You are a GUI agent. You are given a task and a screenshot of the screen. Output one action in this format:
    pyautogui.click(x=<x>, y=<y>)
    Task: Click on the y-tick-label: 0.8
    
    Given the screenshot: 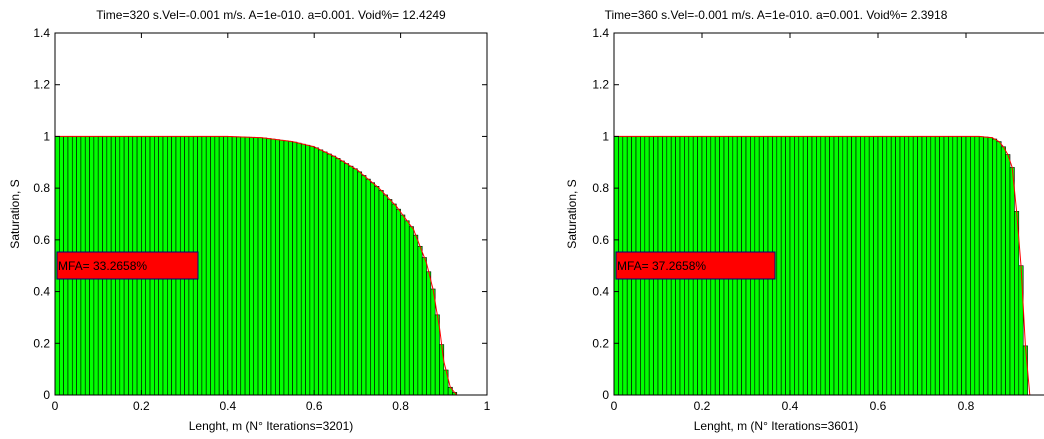 What is the action you would take?
    pyautogui.click(x=41, y=188)
    